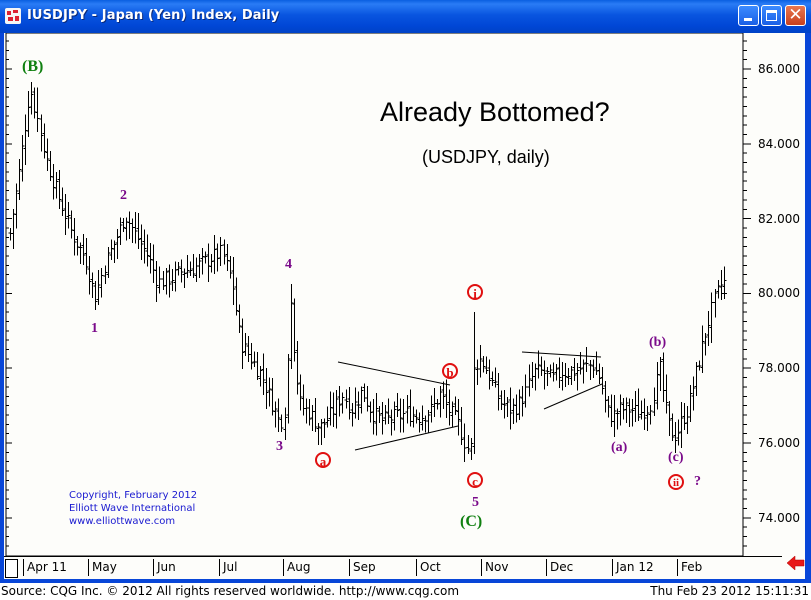  I want to click on x-tick-label: May, so click(102, 567).